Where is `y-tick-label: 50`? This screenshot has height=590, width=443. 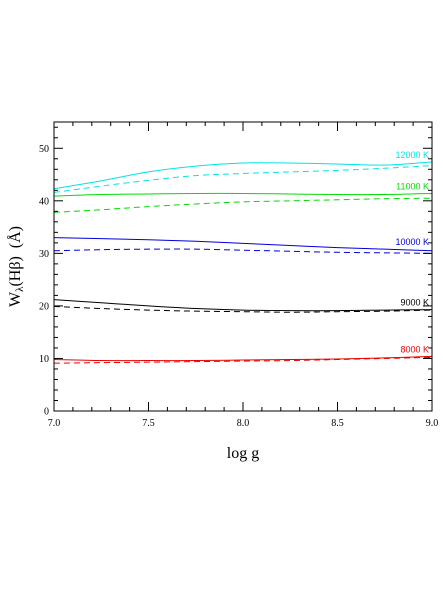
y-tick-label: 50 is located at coordinates (44, 149).